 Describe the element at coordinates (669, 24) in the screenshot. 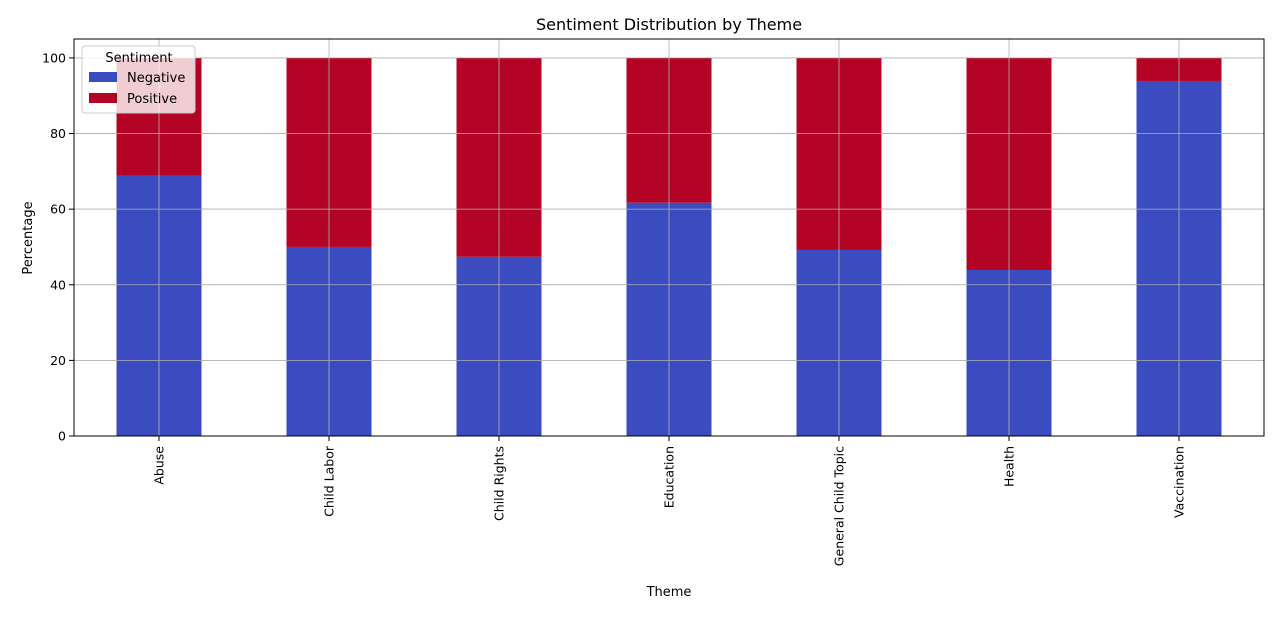

I see `chart-title: Sentiment Distribution by Theme` at that location.